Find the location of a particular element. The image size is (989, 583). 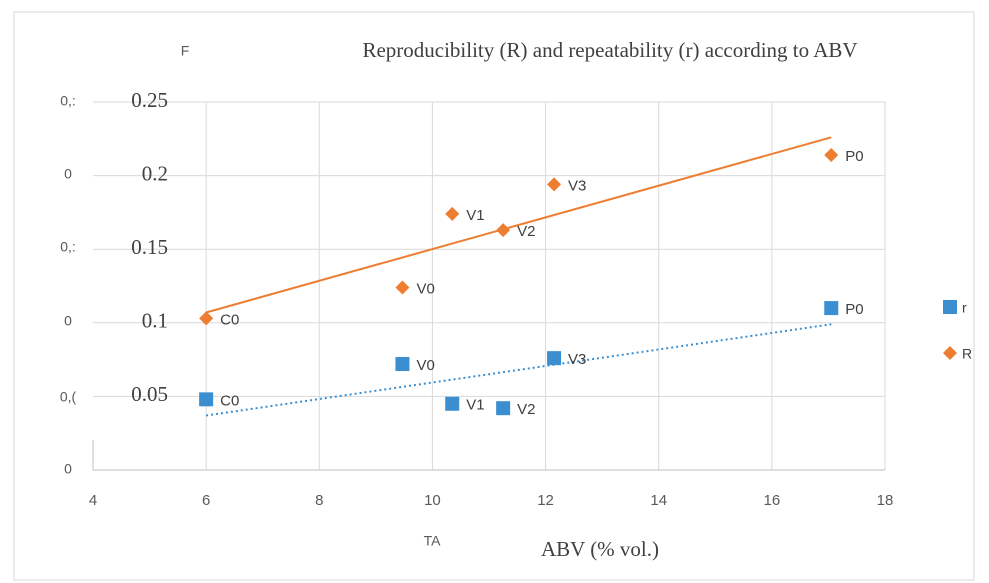

background-text: TA is located at coordinates (433, 541).